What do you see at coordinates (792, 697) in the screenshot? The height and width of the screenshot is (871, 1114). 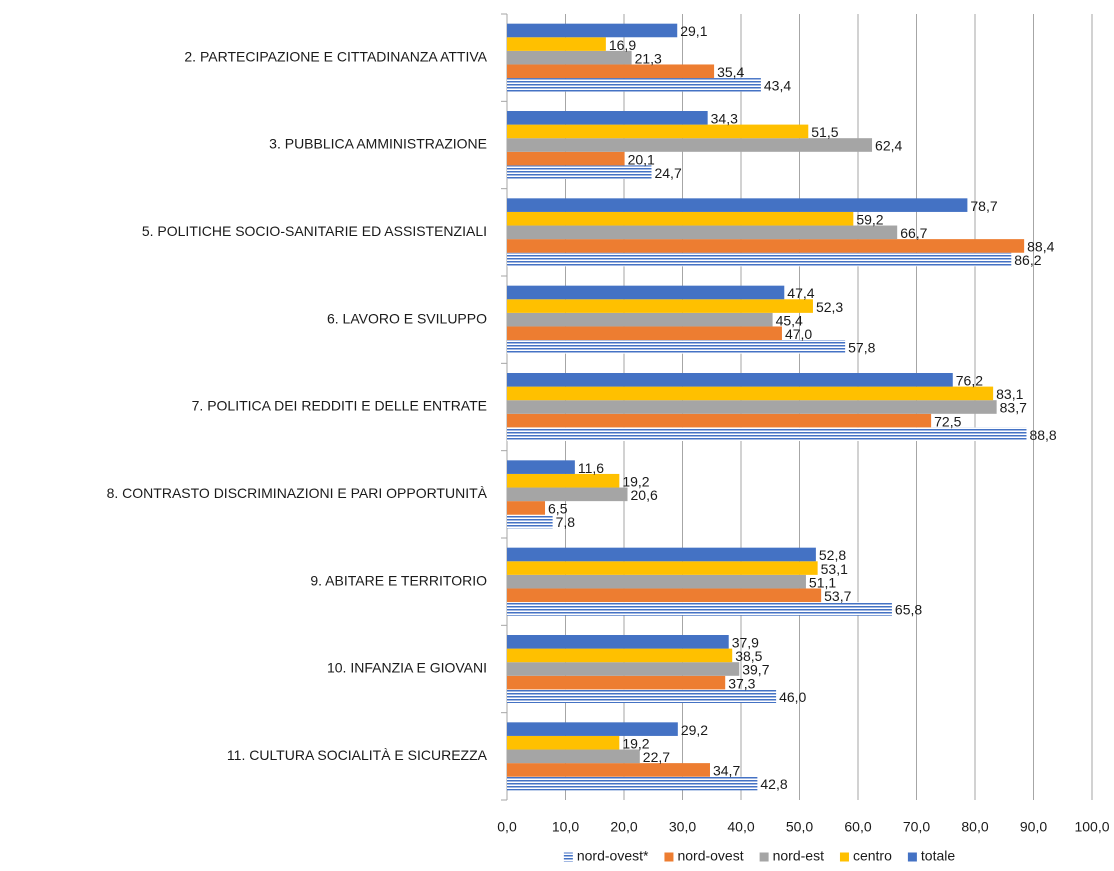 I see `data-label: 46,0` at bounding box center [792, 697].